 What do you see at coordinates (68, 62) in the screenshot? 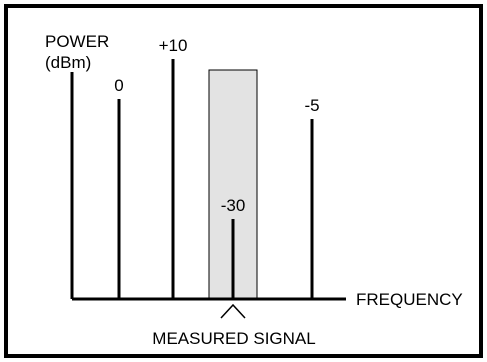
I see `y-axis-label-line2: (dBm)` at bounding box center [68, 62].